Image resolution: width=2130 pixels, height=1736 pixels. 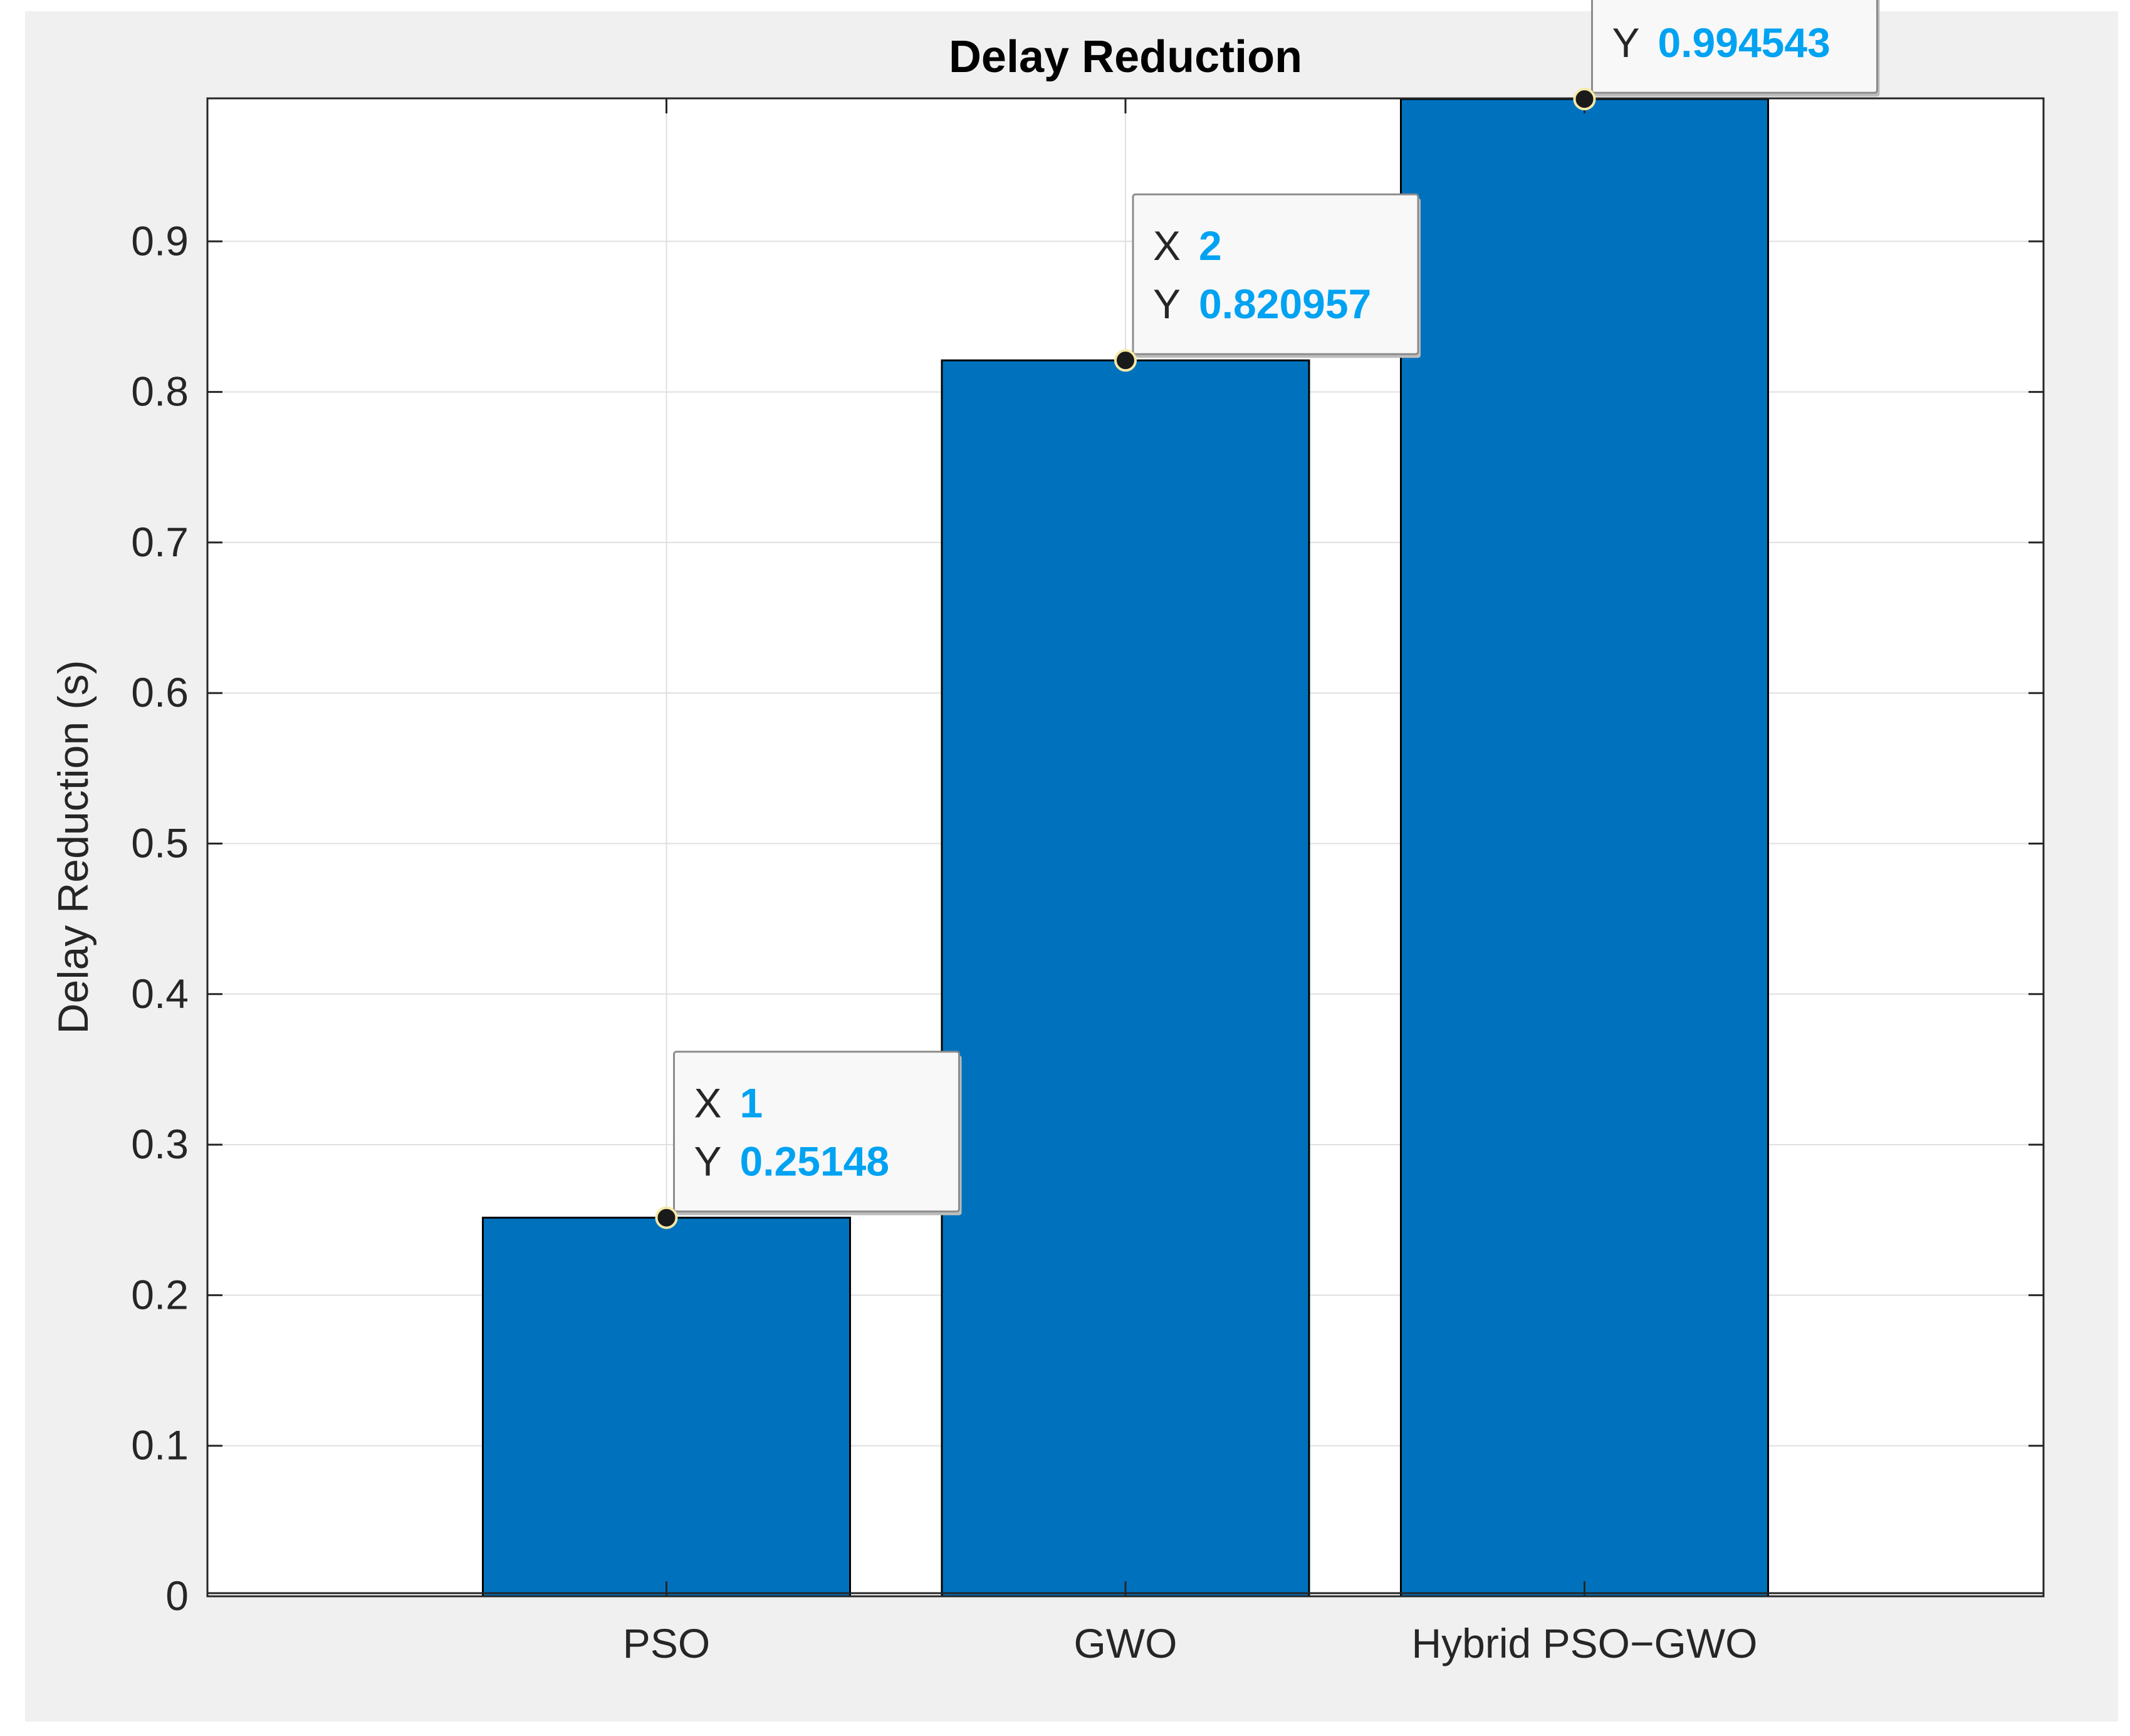 I want to click on data-tip-2: X 2Y 0.820957, so click(x=1267, y=282).